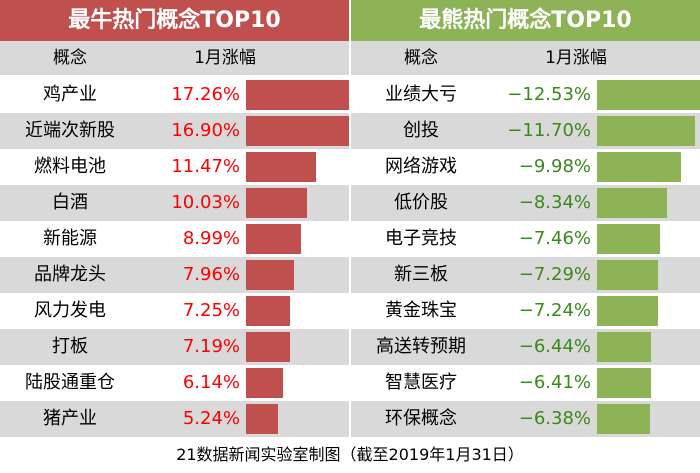 The width and height of the screenshot is (700, 473). Describe the element at coordinates (174, 275) in the screenshot. I see `bull-row: 品牌龙头 7.96%` at that location.